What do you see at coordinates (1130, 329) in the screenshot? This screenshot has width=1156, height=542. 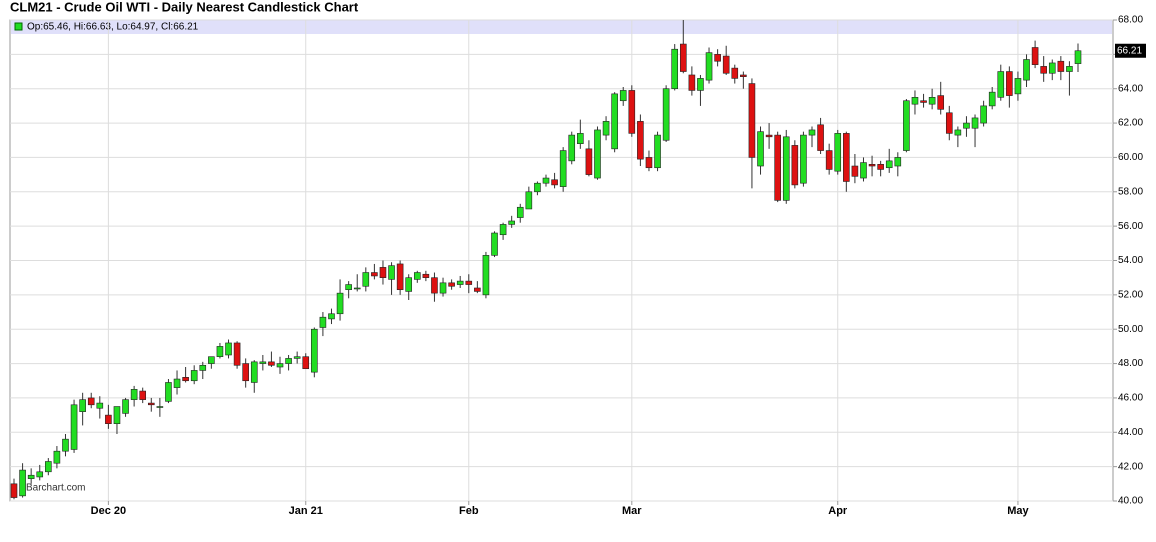 I see `y-tick-label: 50.00` at bounding box center [1130, 329].